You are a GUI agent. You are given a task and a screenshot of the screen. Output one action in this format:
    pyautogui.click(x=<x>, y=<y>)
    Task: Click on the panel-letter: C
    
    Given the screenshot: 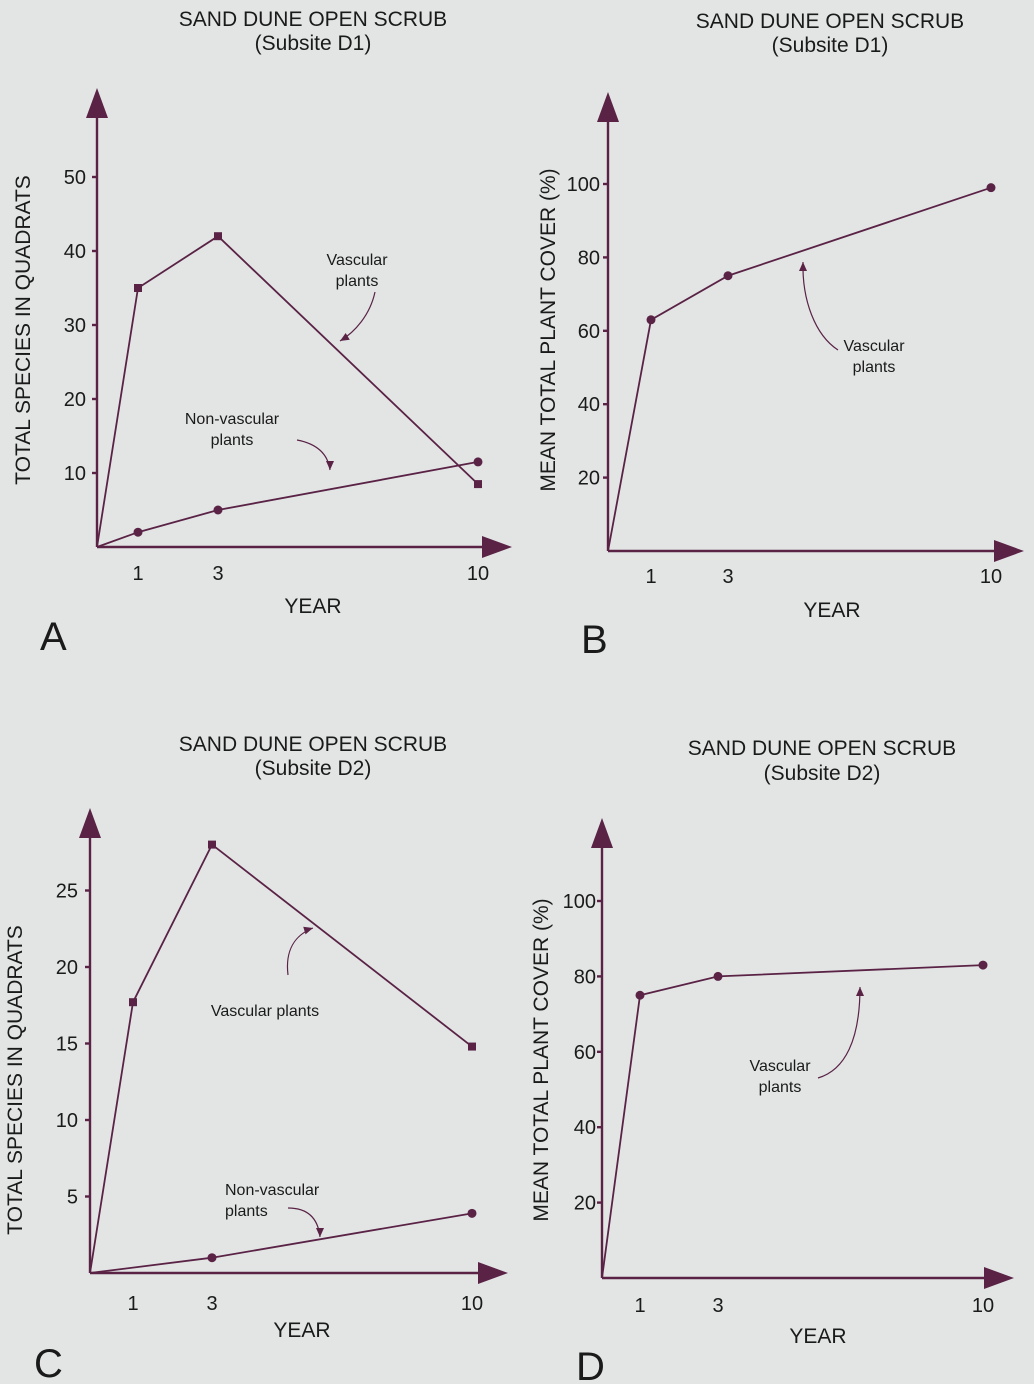 What is the action you would take?
    pyautogui.click(x=48, y=1363)
    